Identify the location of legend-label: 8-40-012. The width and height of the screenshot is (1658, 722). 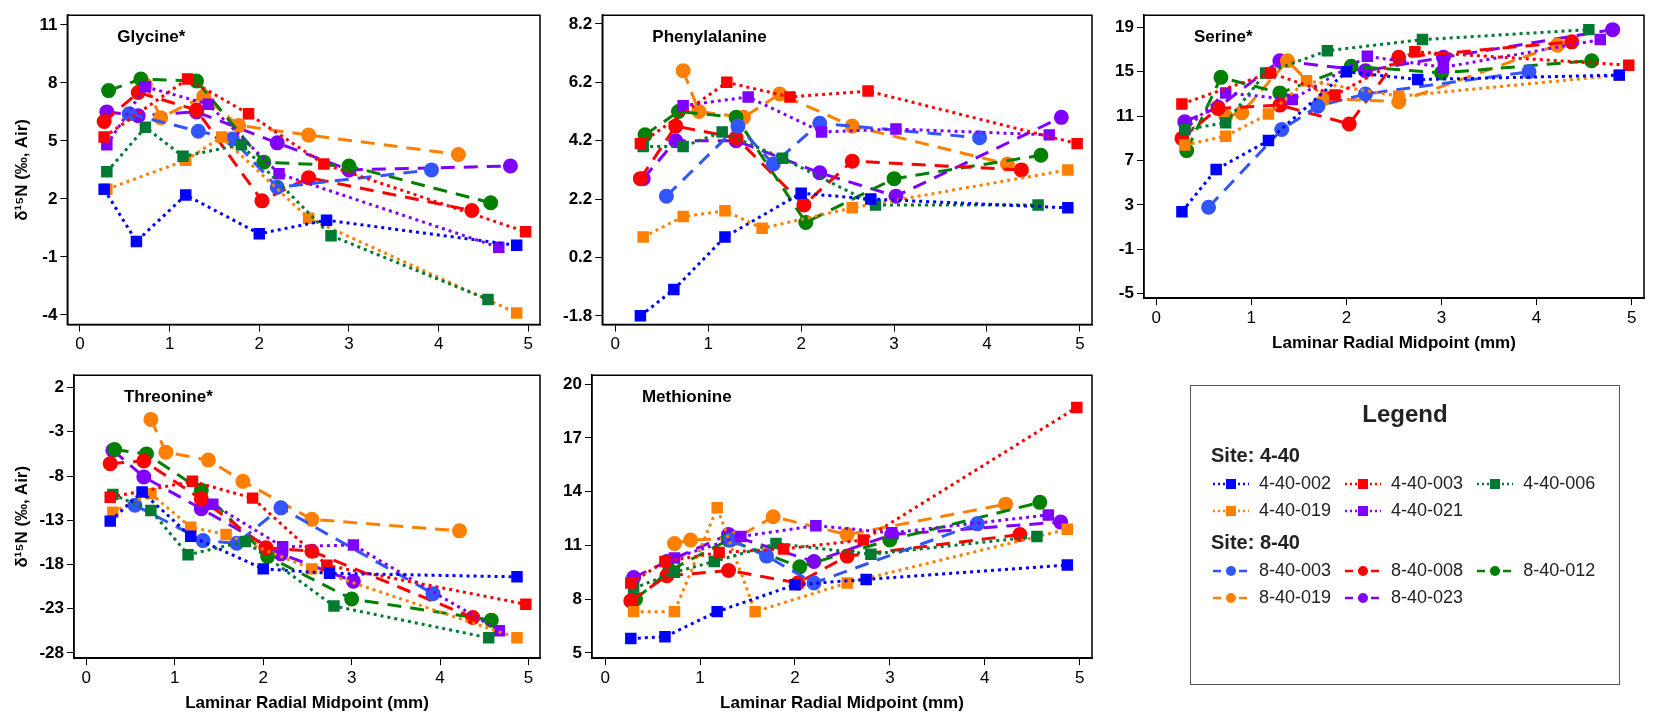
(1559, 570).